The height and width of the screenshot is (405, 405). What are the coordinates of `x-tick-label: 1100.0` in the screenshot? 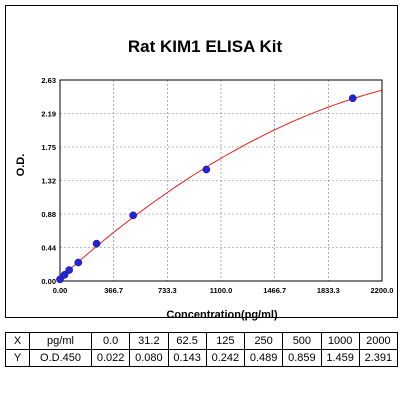 It's located at (221, 290).